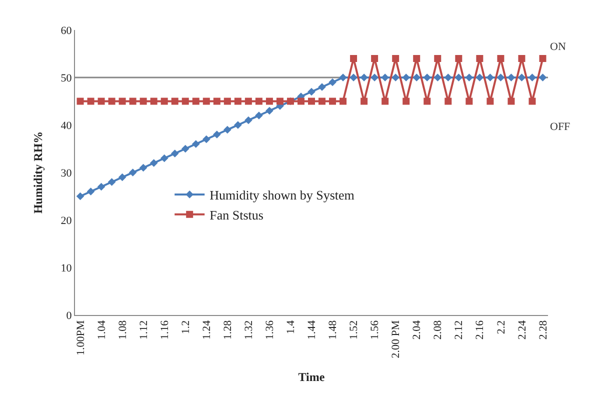 This screenshot has width=603, height=405. What do you see at coordinates (459, 330) in the screenshot?
I see `x-tick-label: 2.12` at bounding box center [459, 330].